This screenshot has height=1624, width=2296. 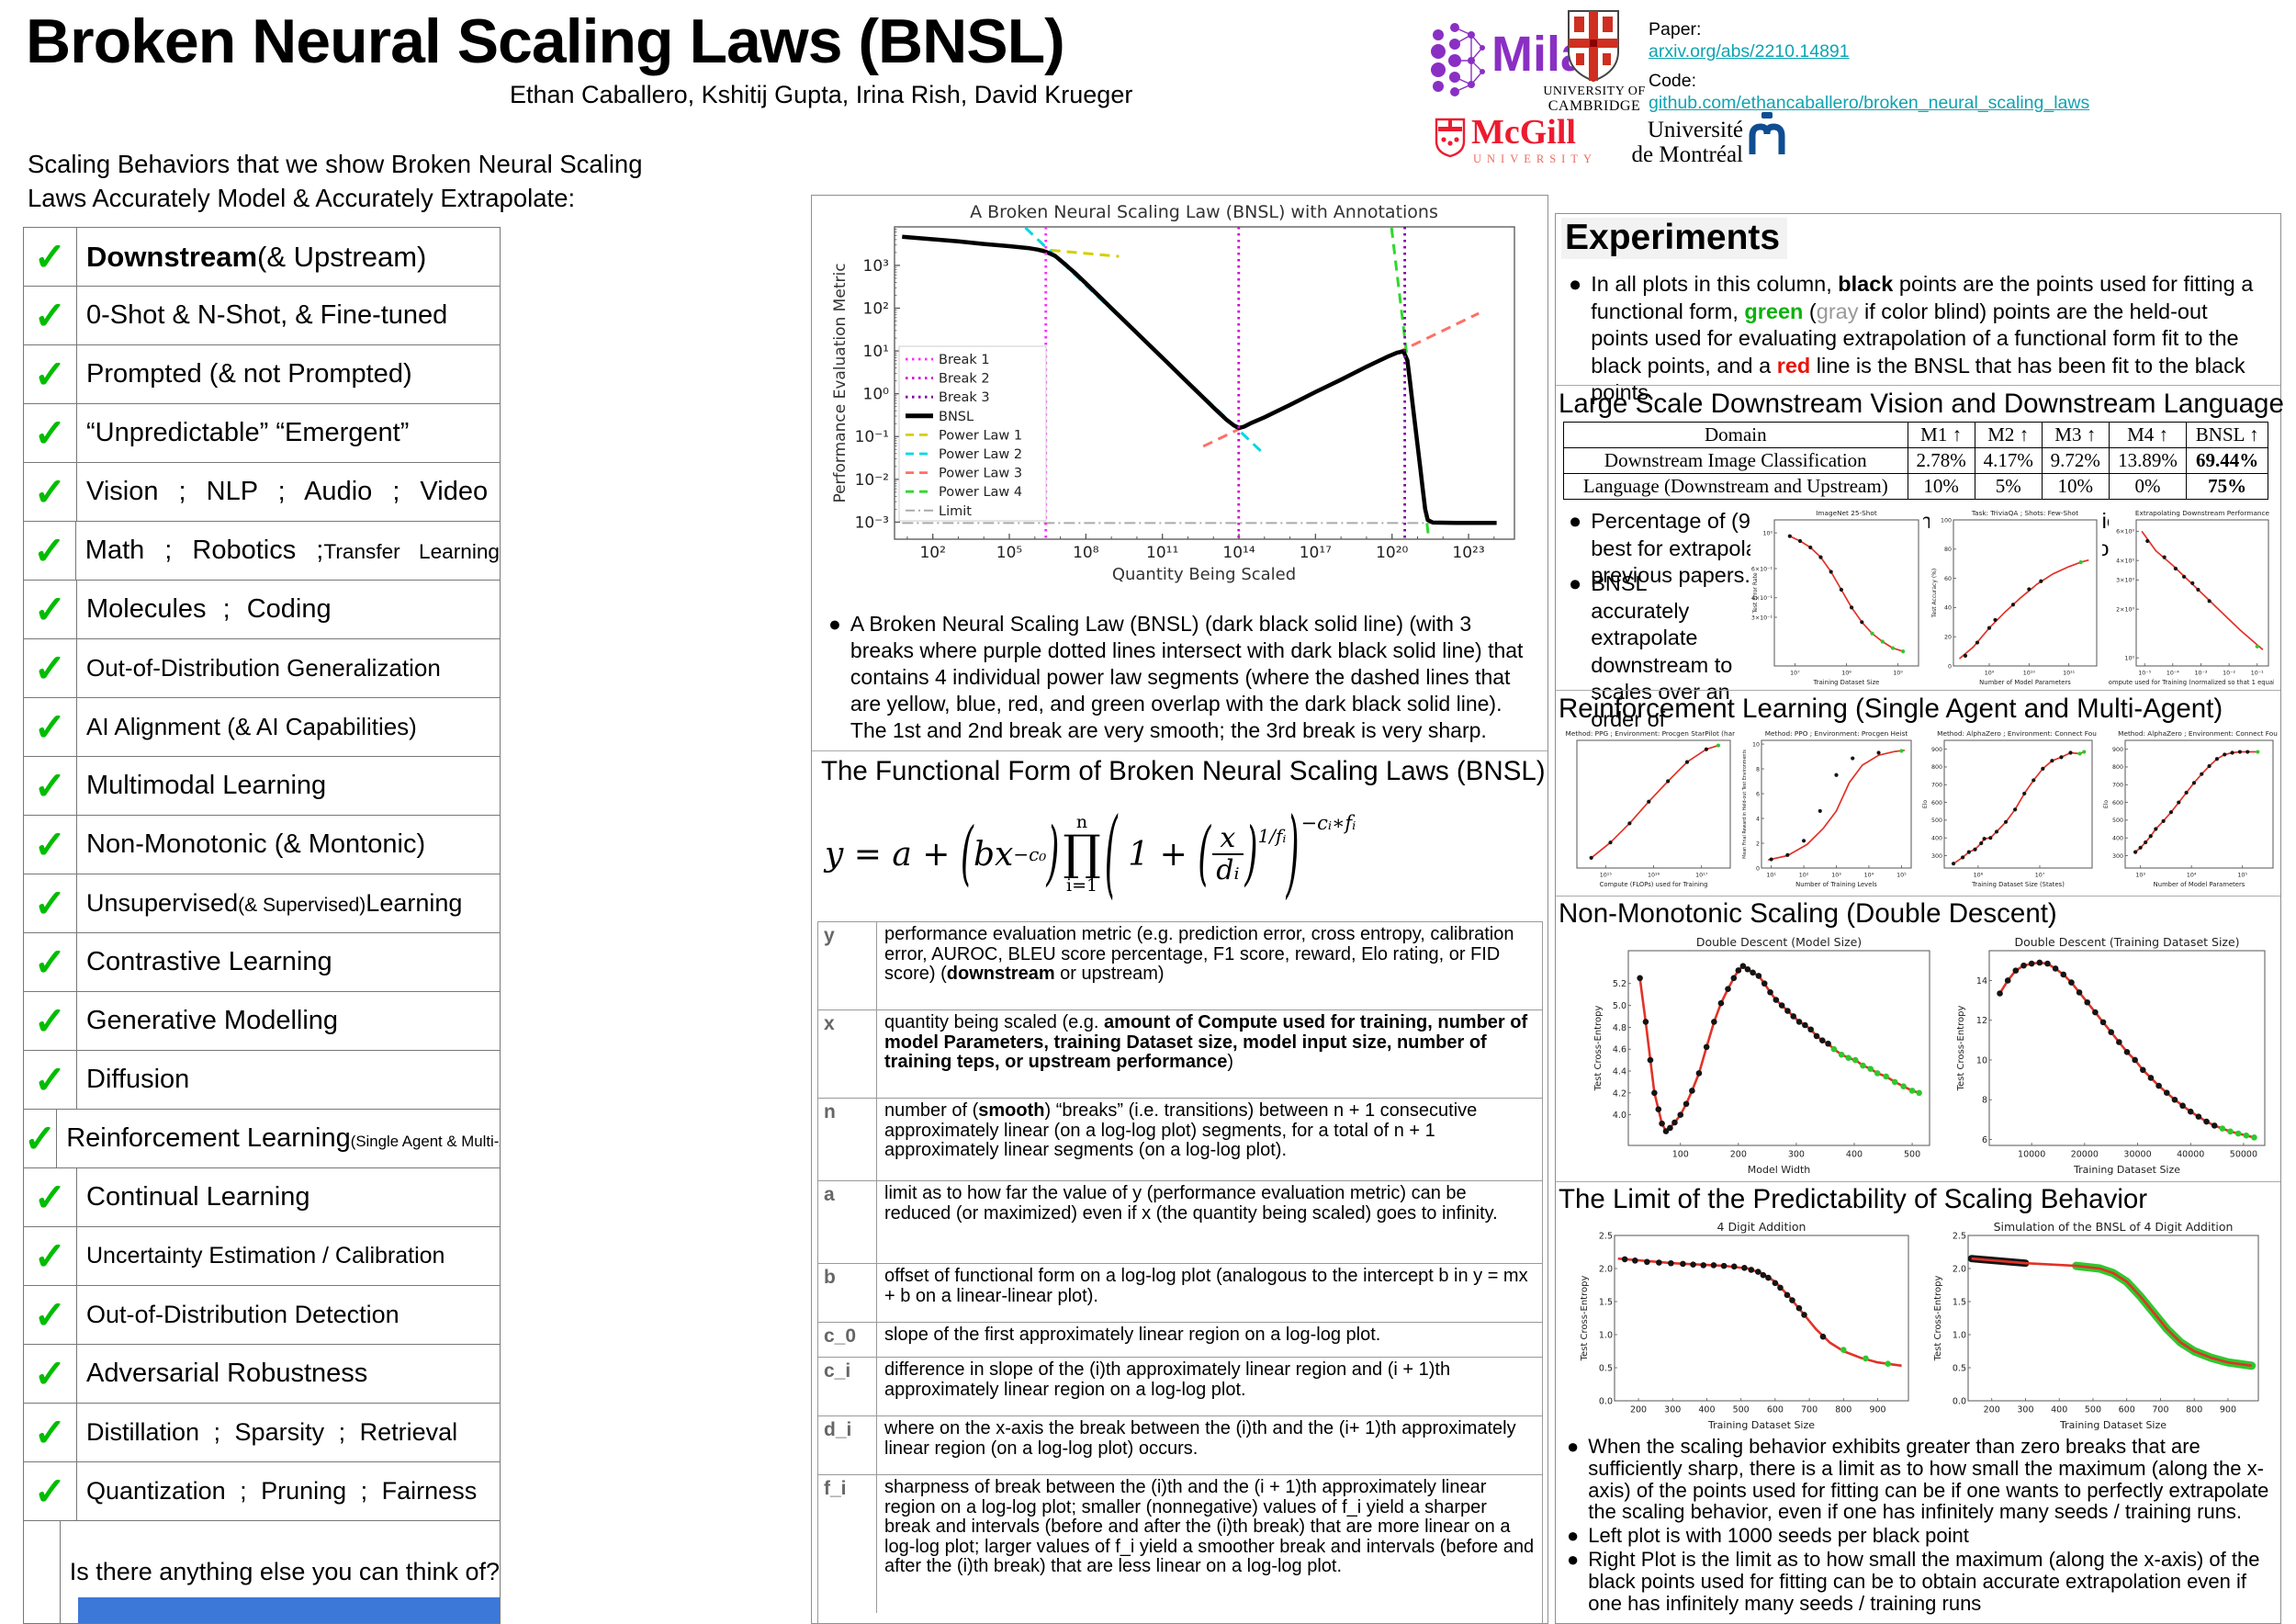 What do you see at coordinates (1735, 486) in the screenshot?
I see `table-cell: Language (Downstream and Upstream)` at bounding box center [1735, 486].